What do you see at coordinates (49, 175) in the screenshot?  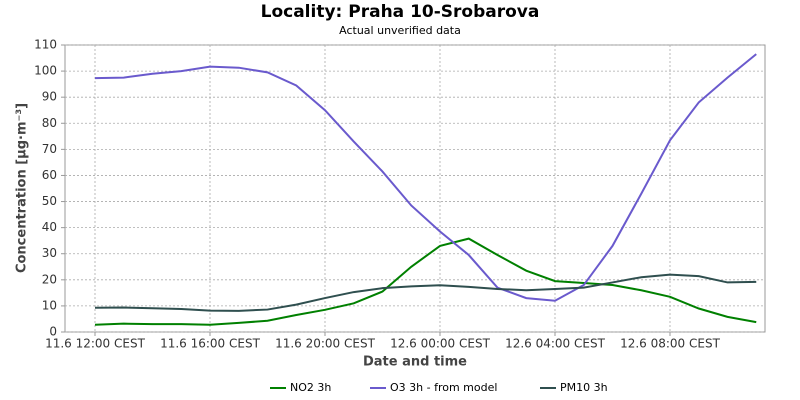 I see `y-tick-label: 60` at bounding box center [49, 175].